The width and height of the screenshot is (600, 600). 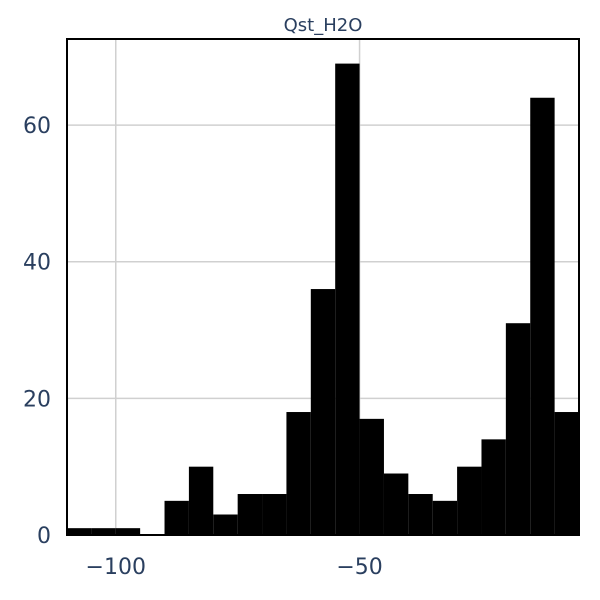 What do you see at coordinates (37, 126) in the screenshot?
I see `y-tick-label: 60` at bounding box center [37, 126].